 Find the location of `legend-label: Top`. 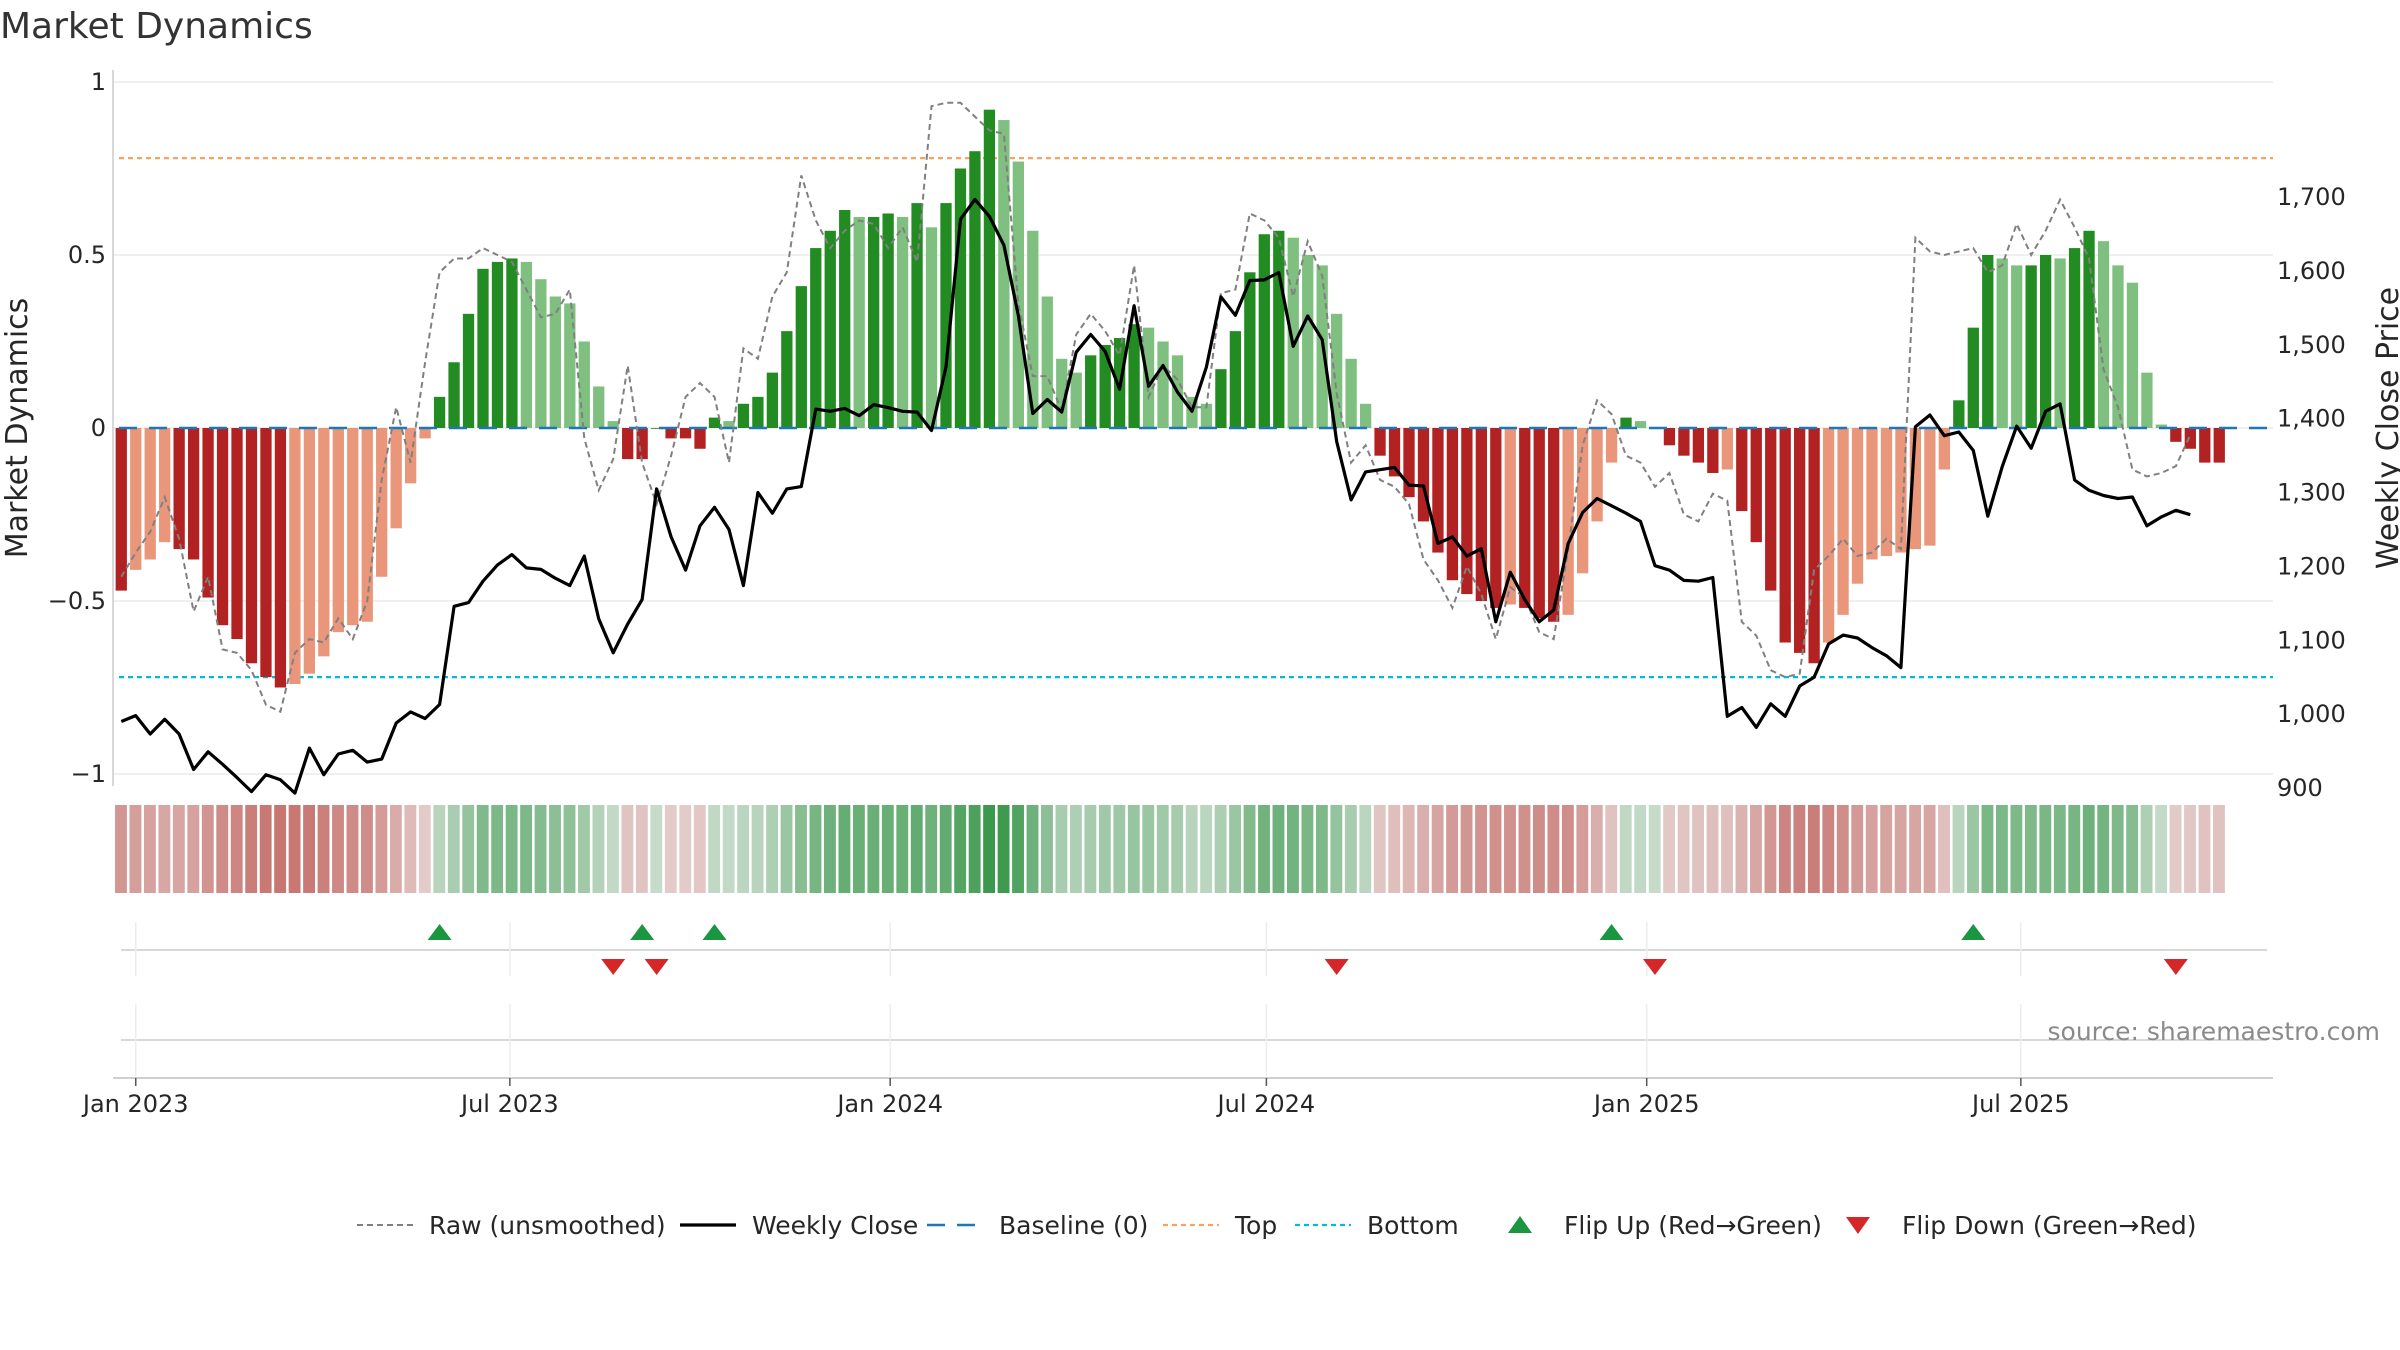

legend-label: Top is located at coordinates (1255, 1225).